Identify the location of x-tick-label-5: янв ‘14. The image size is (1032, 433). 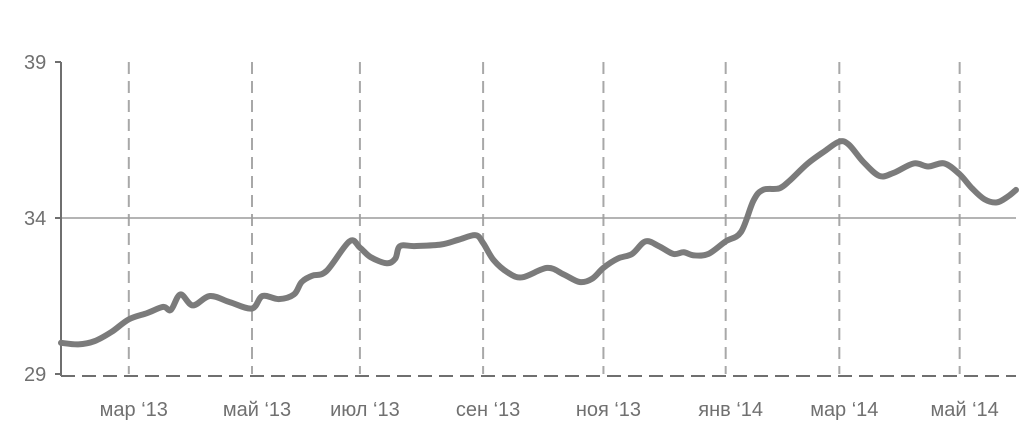
(730, 410).